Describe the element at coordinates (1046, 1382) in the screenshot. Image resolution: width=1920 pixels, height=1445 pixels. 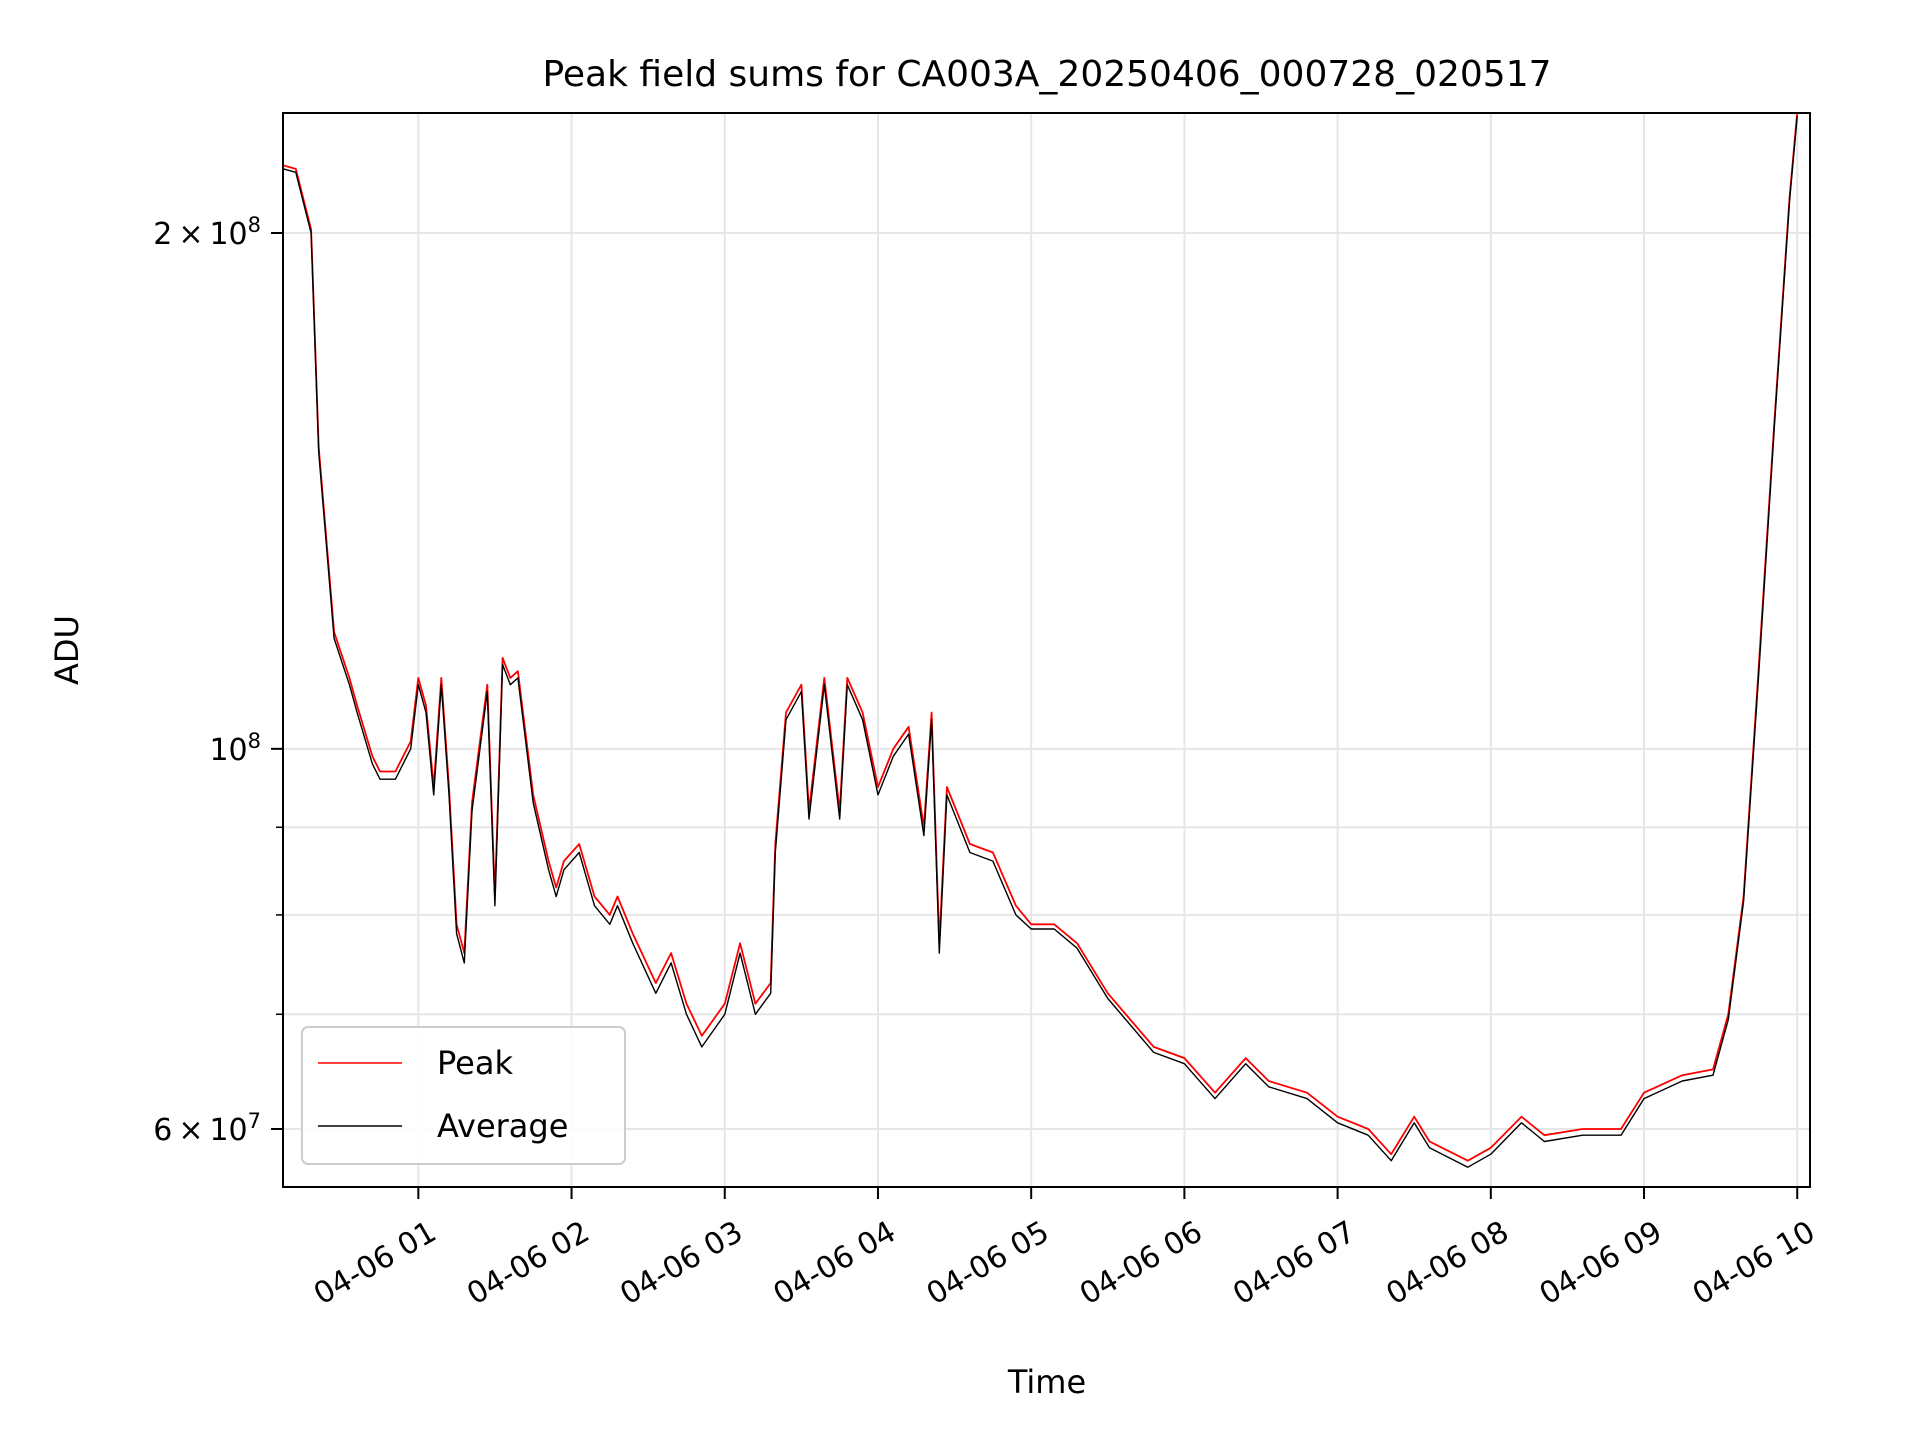
I see `x-axis-label: Time` at that location.